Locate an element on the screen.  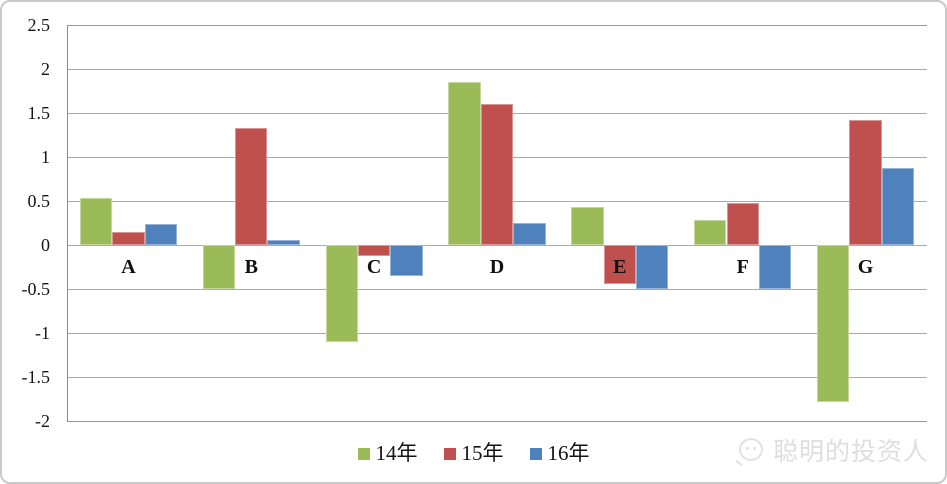
watermark-text: 聪明的投资人 is located at coordinates (851, 452).